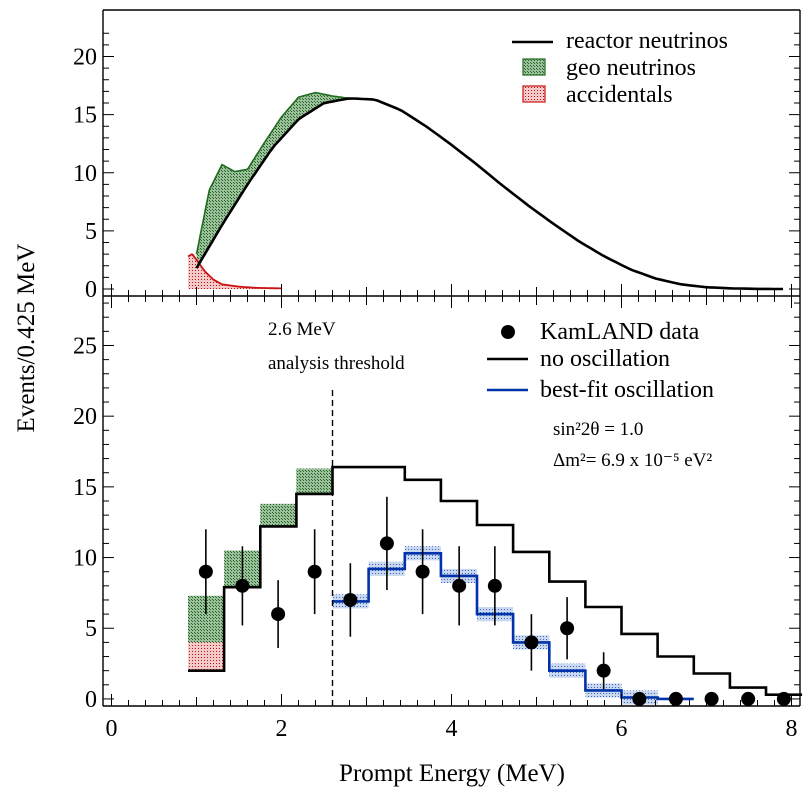 Image resolution: width=810 pixels, height=797 pixels. What do you see at coordinates (632, 460) in the screenshot?
I see `fit-parameter-dm: Δm²= 6.9 x 10⁻⁵ eV²` at bounding box center [632, 460].